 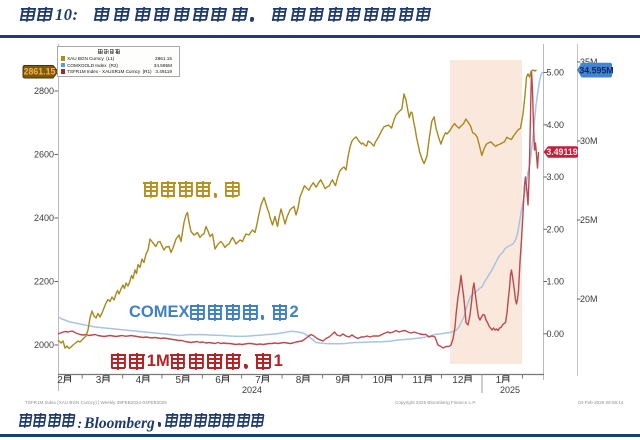 I want to click on svg-text: 2400, so click(x=44, y=218).